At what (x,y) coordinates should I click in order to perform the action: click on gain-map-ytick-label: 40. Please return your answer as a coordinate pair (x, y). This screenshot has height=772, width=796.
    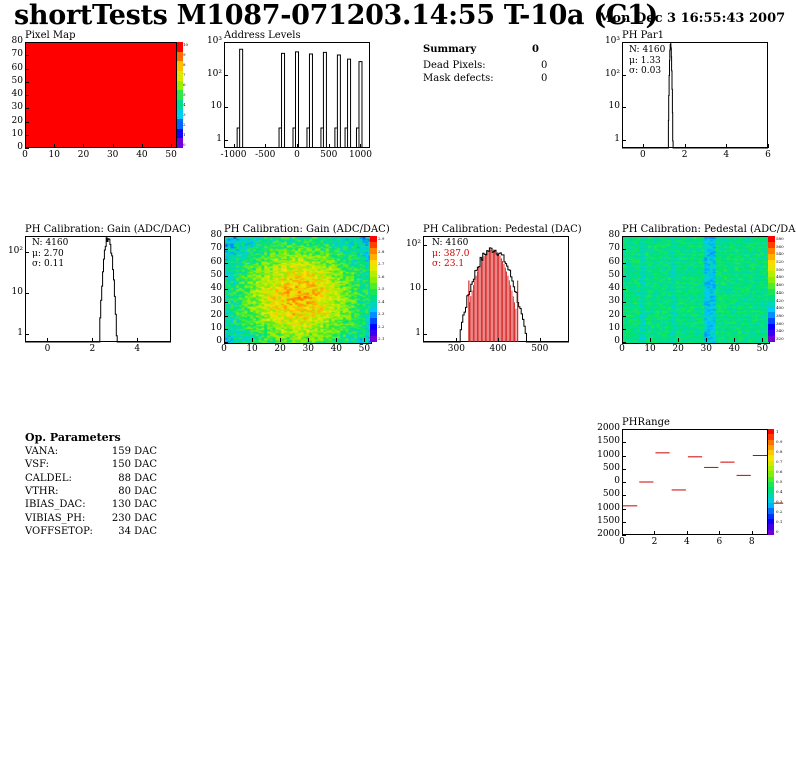
    Looking at the image, I should click on (216, 288).